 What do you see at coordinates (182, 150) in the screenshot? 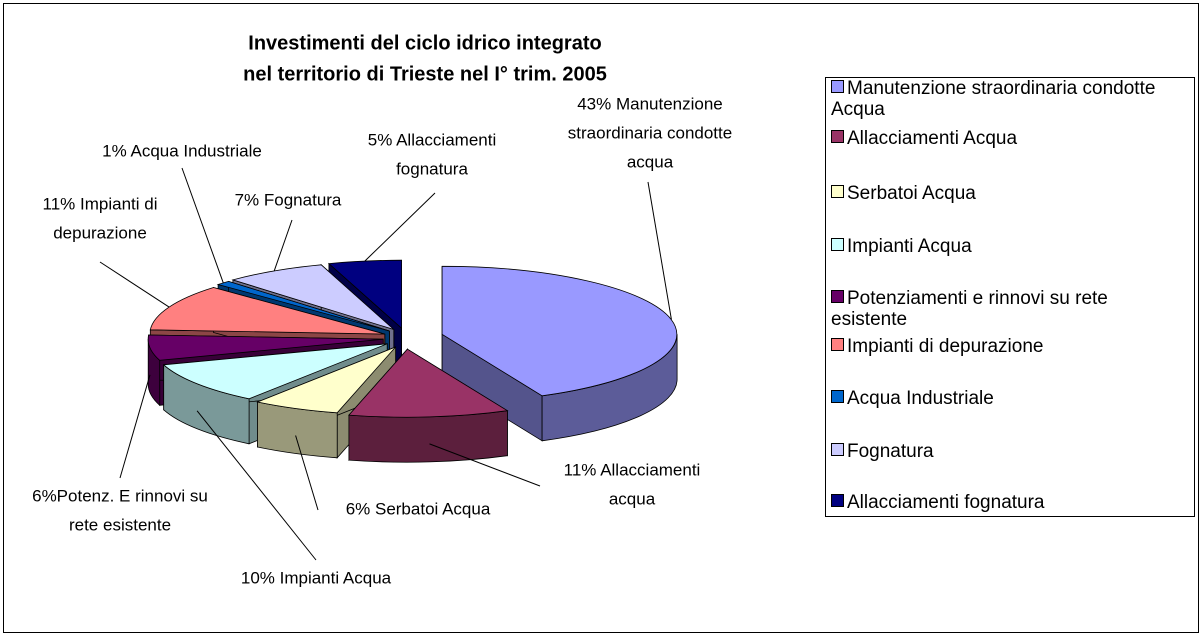
I see `data-label: 1% Acqua Industriale` at bounding box center [182, 150].